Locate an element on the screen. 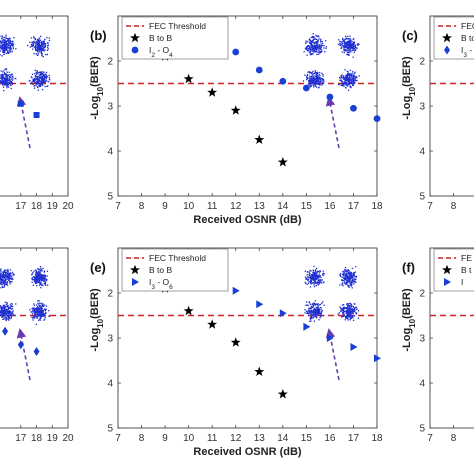 The height and width of the screenshot is (474, 474). x-tick-label: 10 is located at coordinates (189, 438).